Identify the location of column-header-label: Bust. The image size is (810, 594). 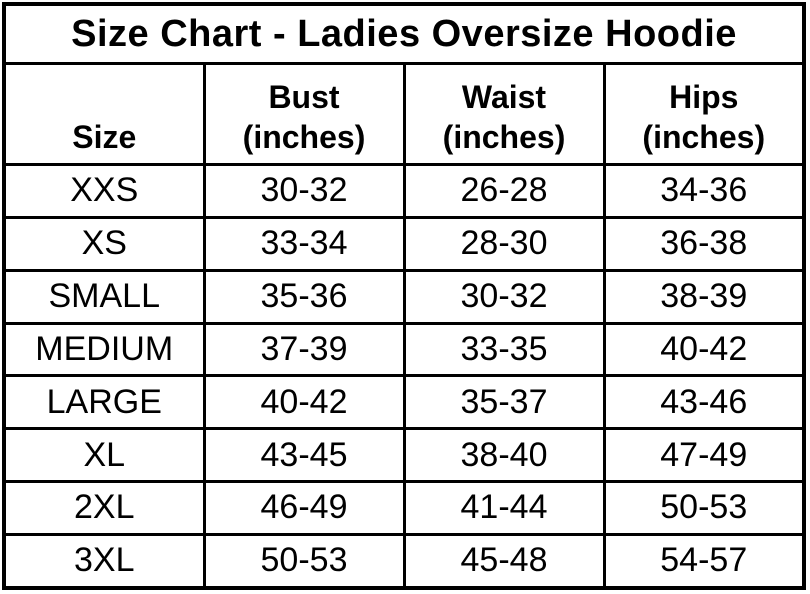
(304, 97).